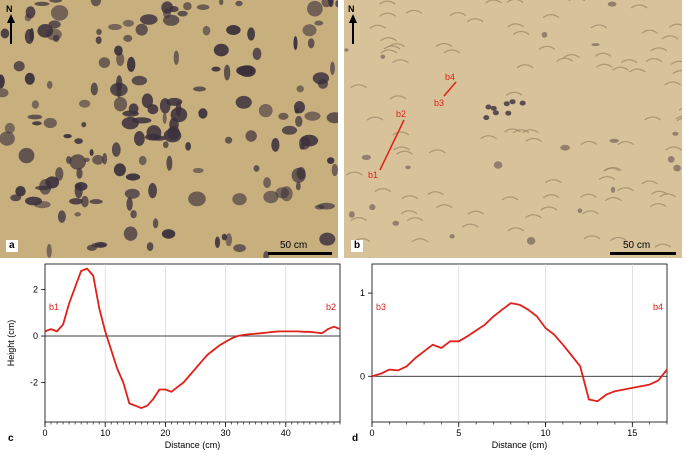 The height and width of the screenshot is (455, 685). Describe the element at coordinates (11, 343) in the screenshot. I see `y-axis-title: Height (cm)` at that location.